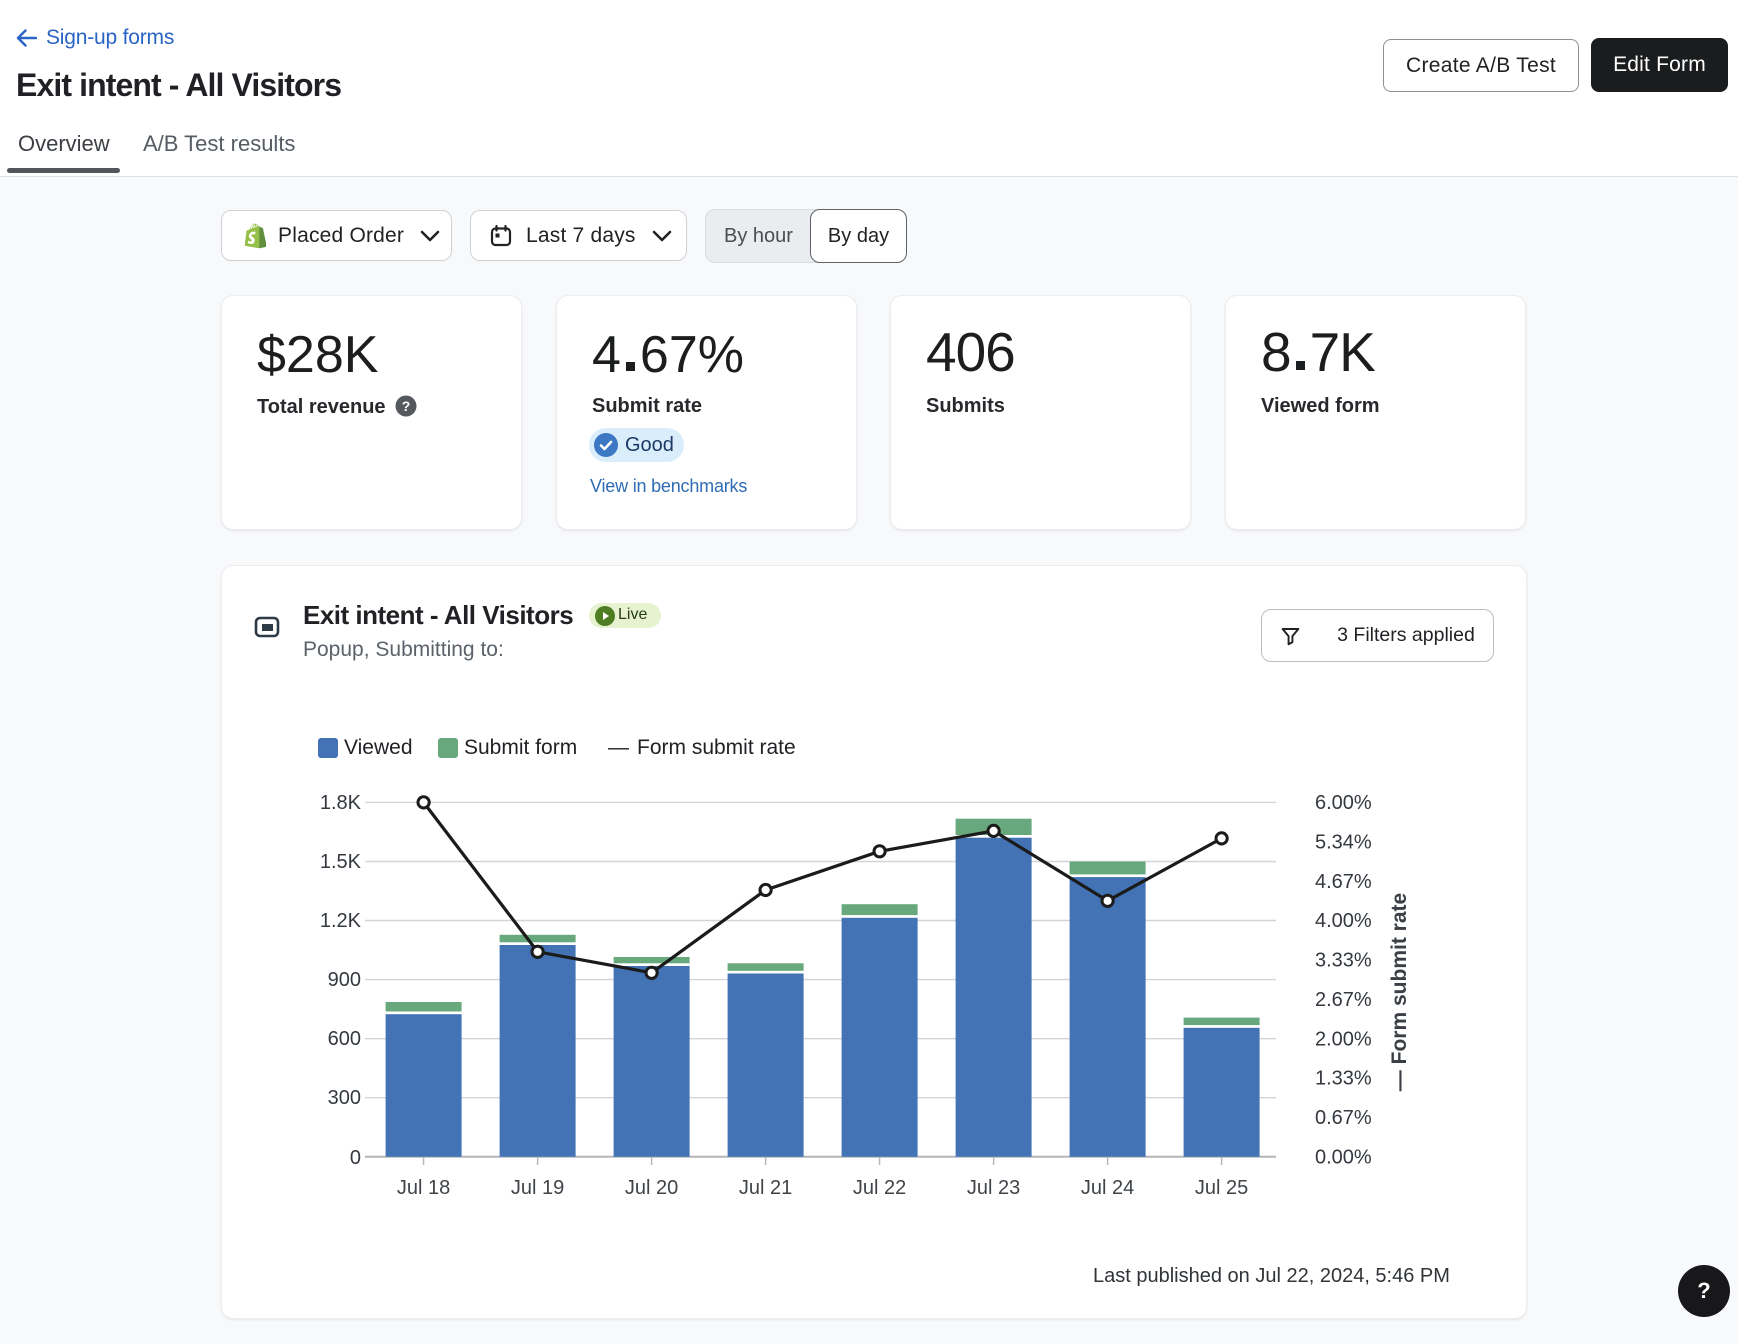 The height and width of the screenshot is (1344, 1738). What do you see at coordinates (1343, 1000) in the screenshot?
I see `svg-text: 2.67%` at bounding box center [1343, 1000].